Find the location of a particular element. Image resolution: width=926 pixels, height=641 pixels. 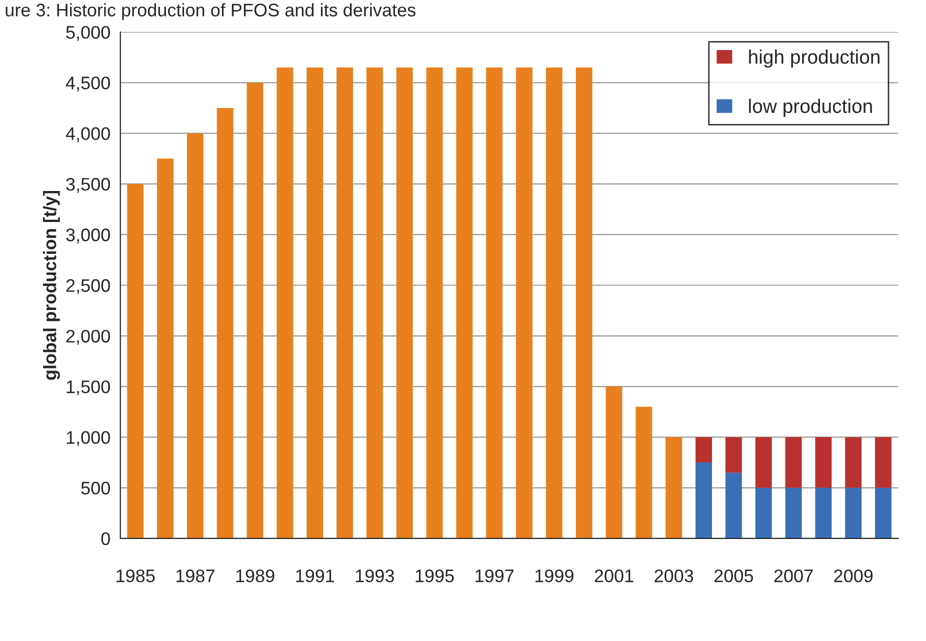

y-tick-label: 2,000 is located at coordinates (88, 337).